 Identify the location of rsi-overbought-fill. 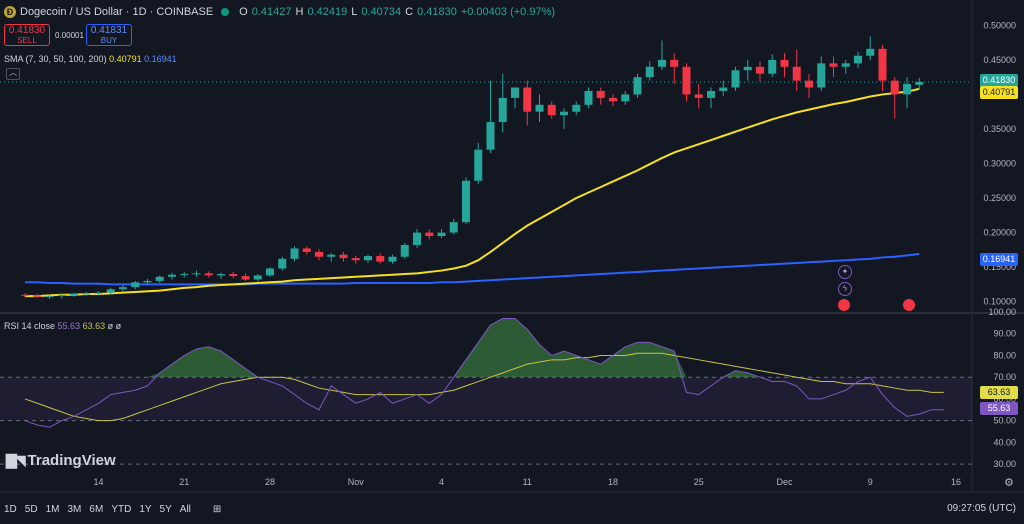
(484, 348).